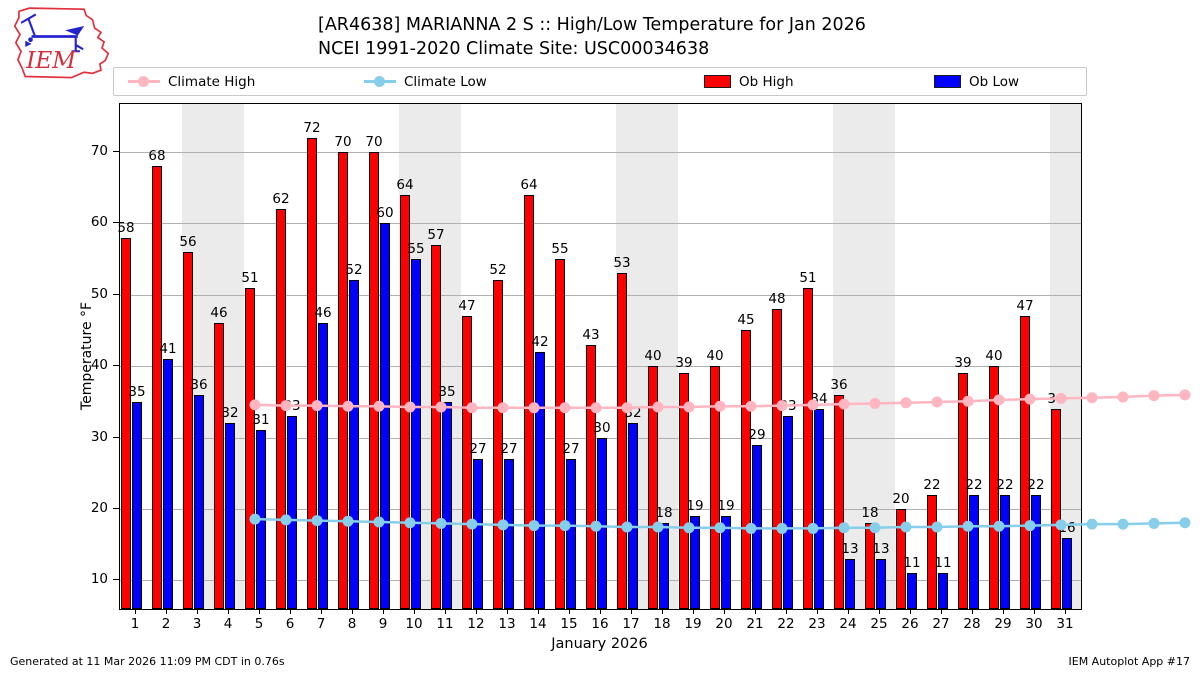 Image resolution: width=1200 pixels, height=675 pixels. Describe the element at coordinates (137, 391) in the screenshot. I see `ob-low-value-label: 35` at that location.